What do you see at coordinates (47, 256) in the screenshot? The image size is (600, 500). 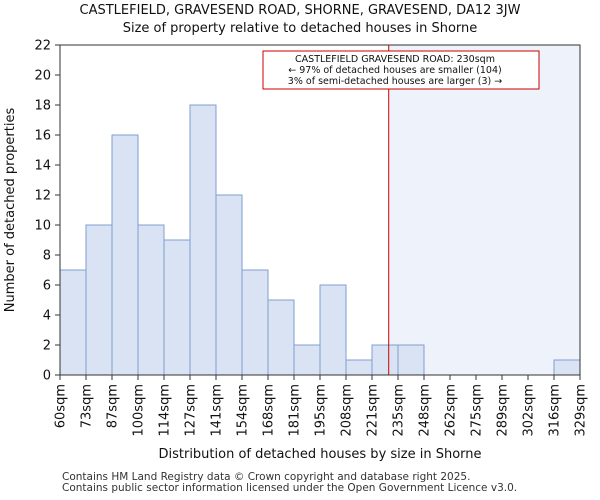 I see `y-tick-label: 8` at bounding box center [47, 256].